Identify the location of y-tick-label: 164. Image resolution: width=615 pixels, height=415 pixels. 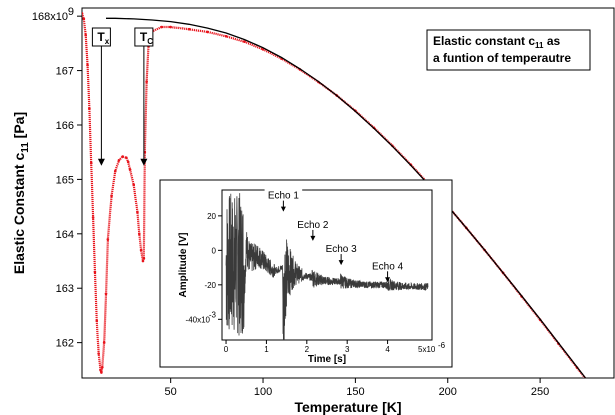
(65, 235).